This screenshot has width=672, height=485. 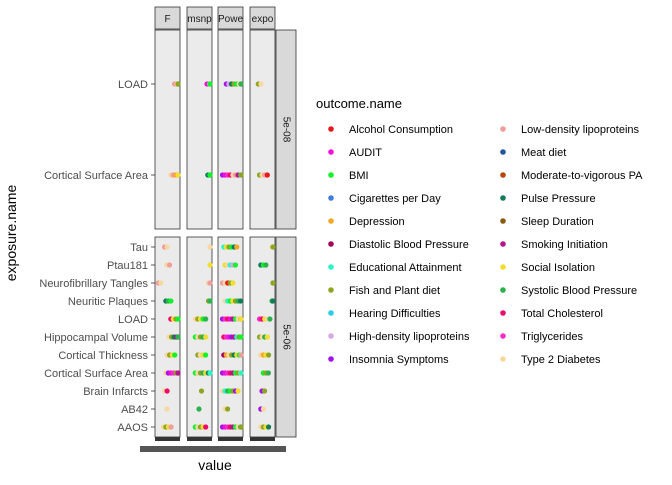 I want to click on strip-label-expo: expo, so click(x=263, y=19).